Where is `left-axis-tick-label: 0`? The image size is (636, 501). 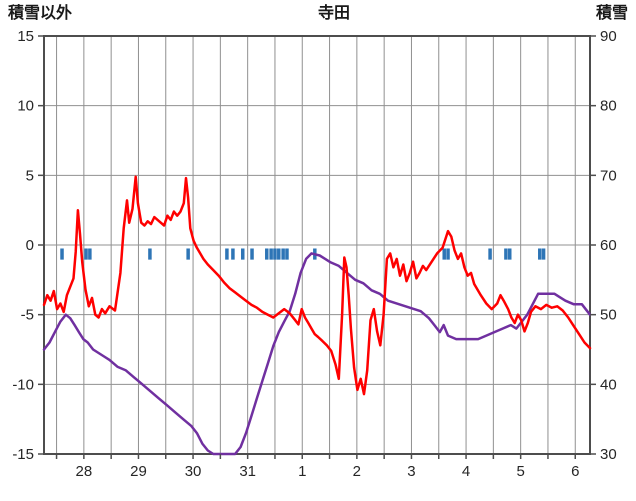
left-axis-tick-label: 0 is located at coordinates (30, 245).